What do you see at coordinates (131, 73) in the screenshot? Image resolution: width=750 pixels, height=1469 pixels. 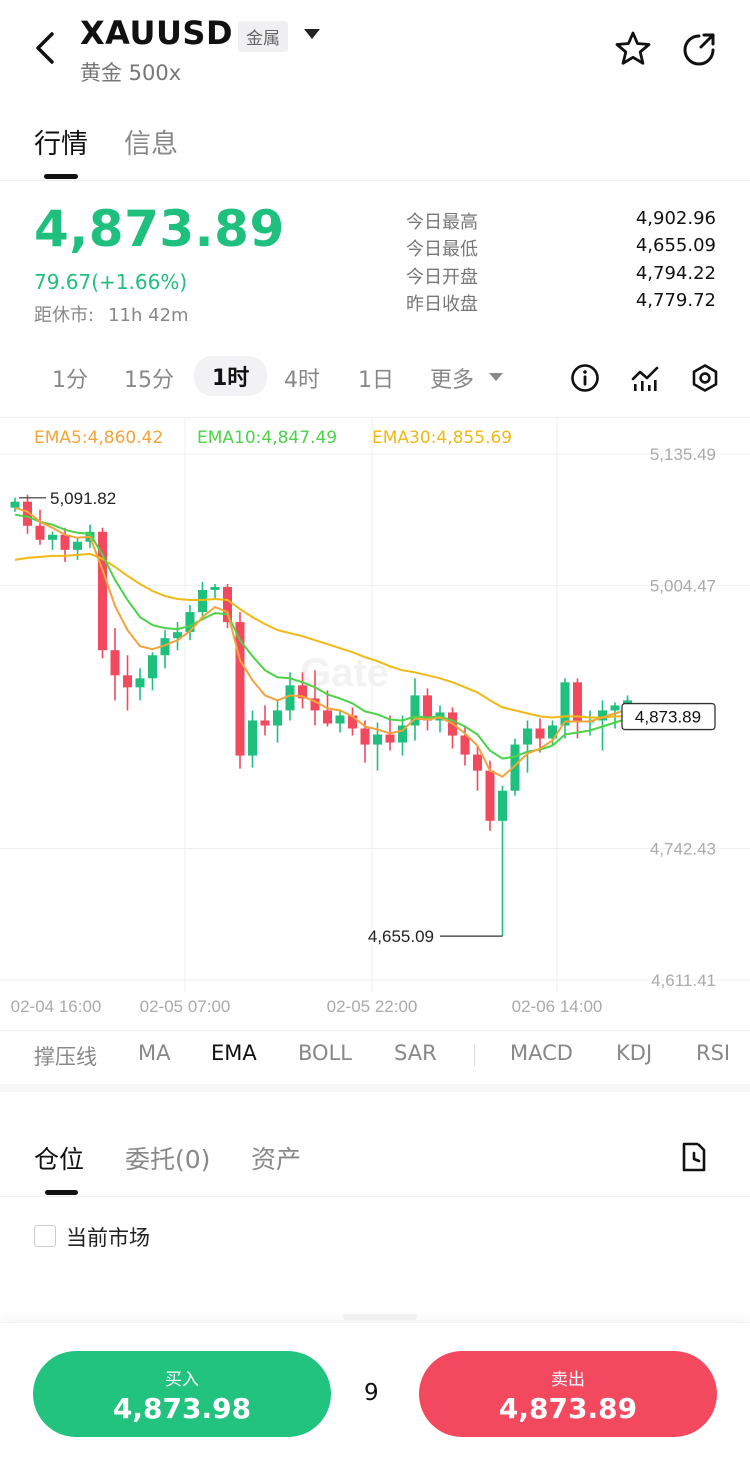 I see `instrument-subtitle: 黄金 500x` at bounding box center [131, 73].